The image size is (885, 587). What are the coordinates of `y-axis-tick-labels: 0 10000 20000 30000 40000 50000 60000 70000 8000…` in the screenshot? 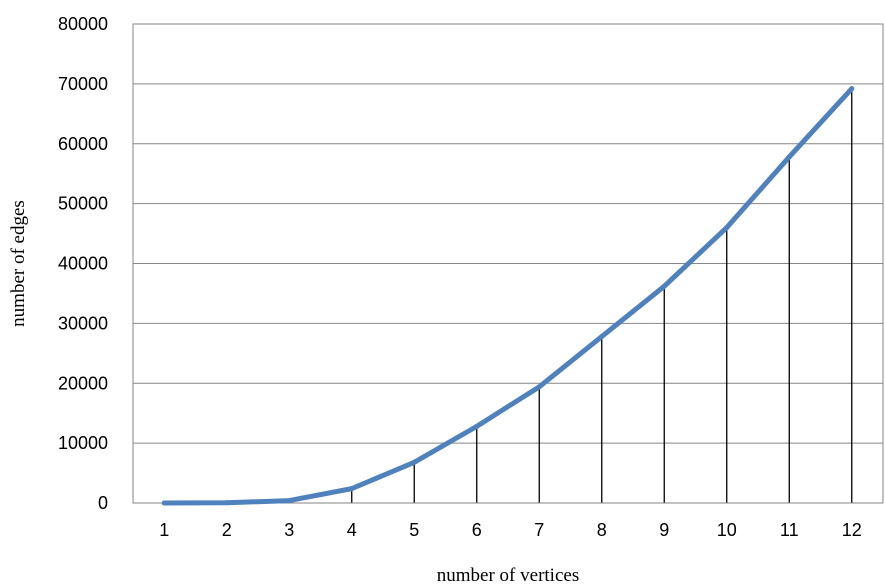 It's located at (83, 263).